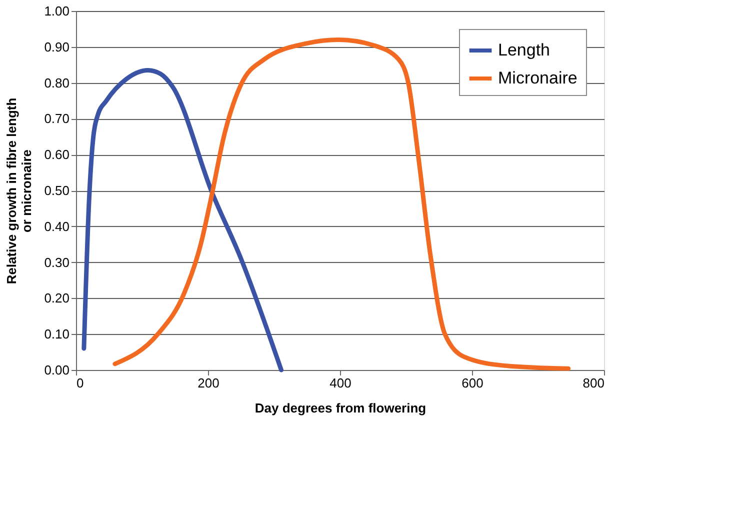 This screenshot has width=741, height=506. What do you see at coordinates (57, 262) in the screenshot?
I see `y-tick-label: 0.30` at bounding box center [57, 262].